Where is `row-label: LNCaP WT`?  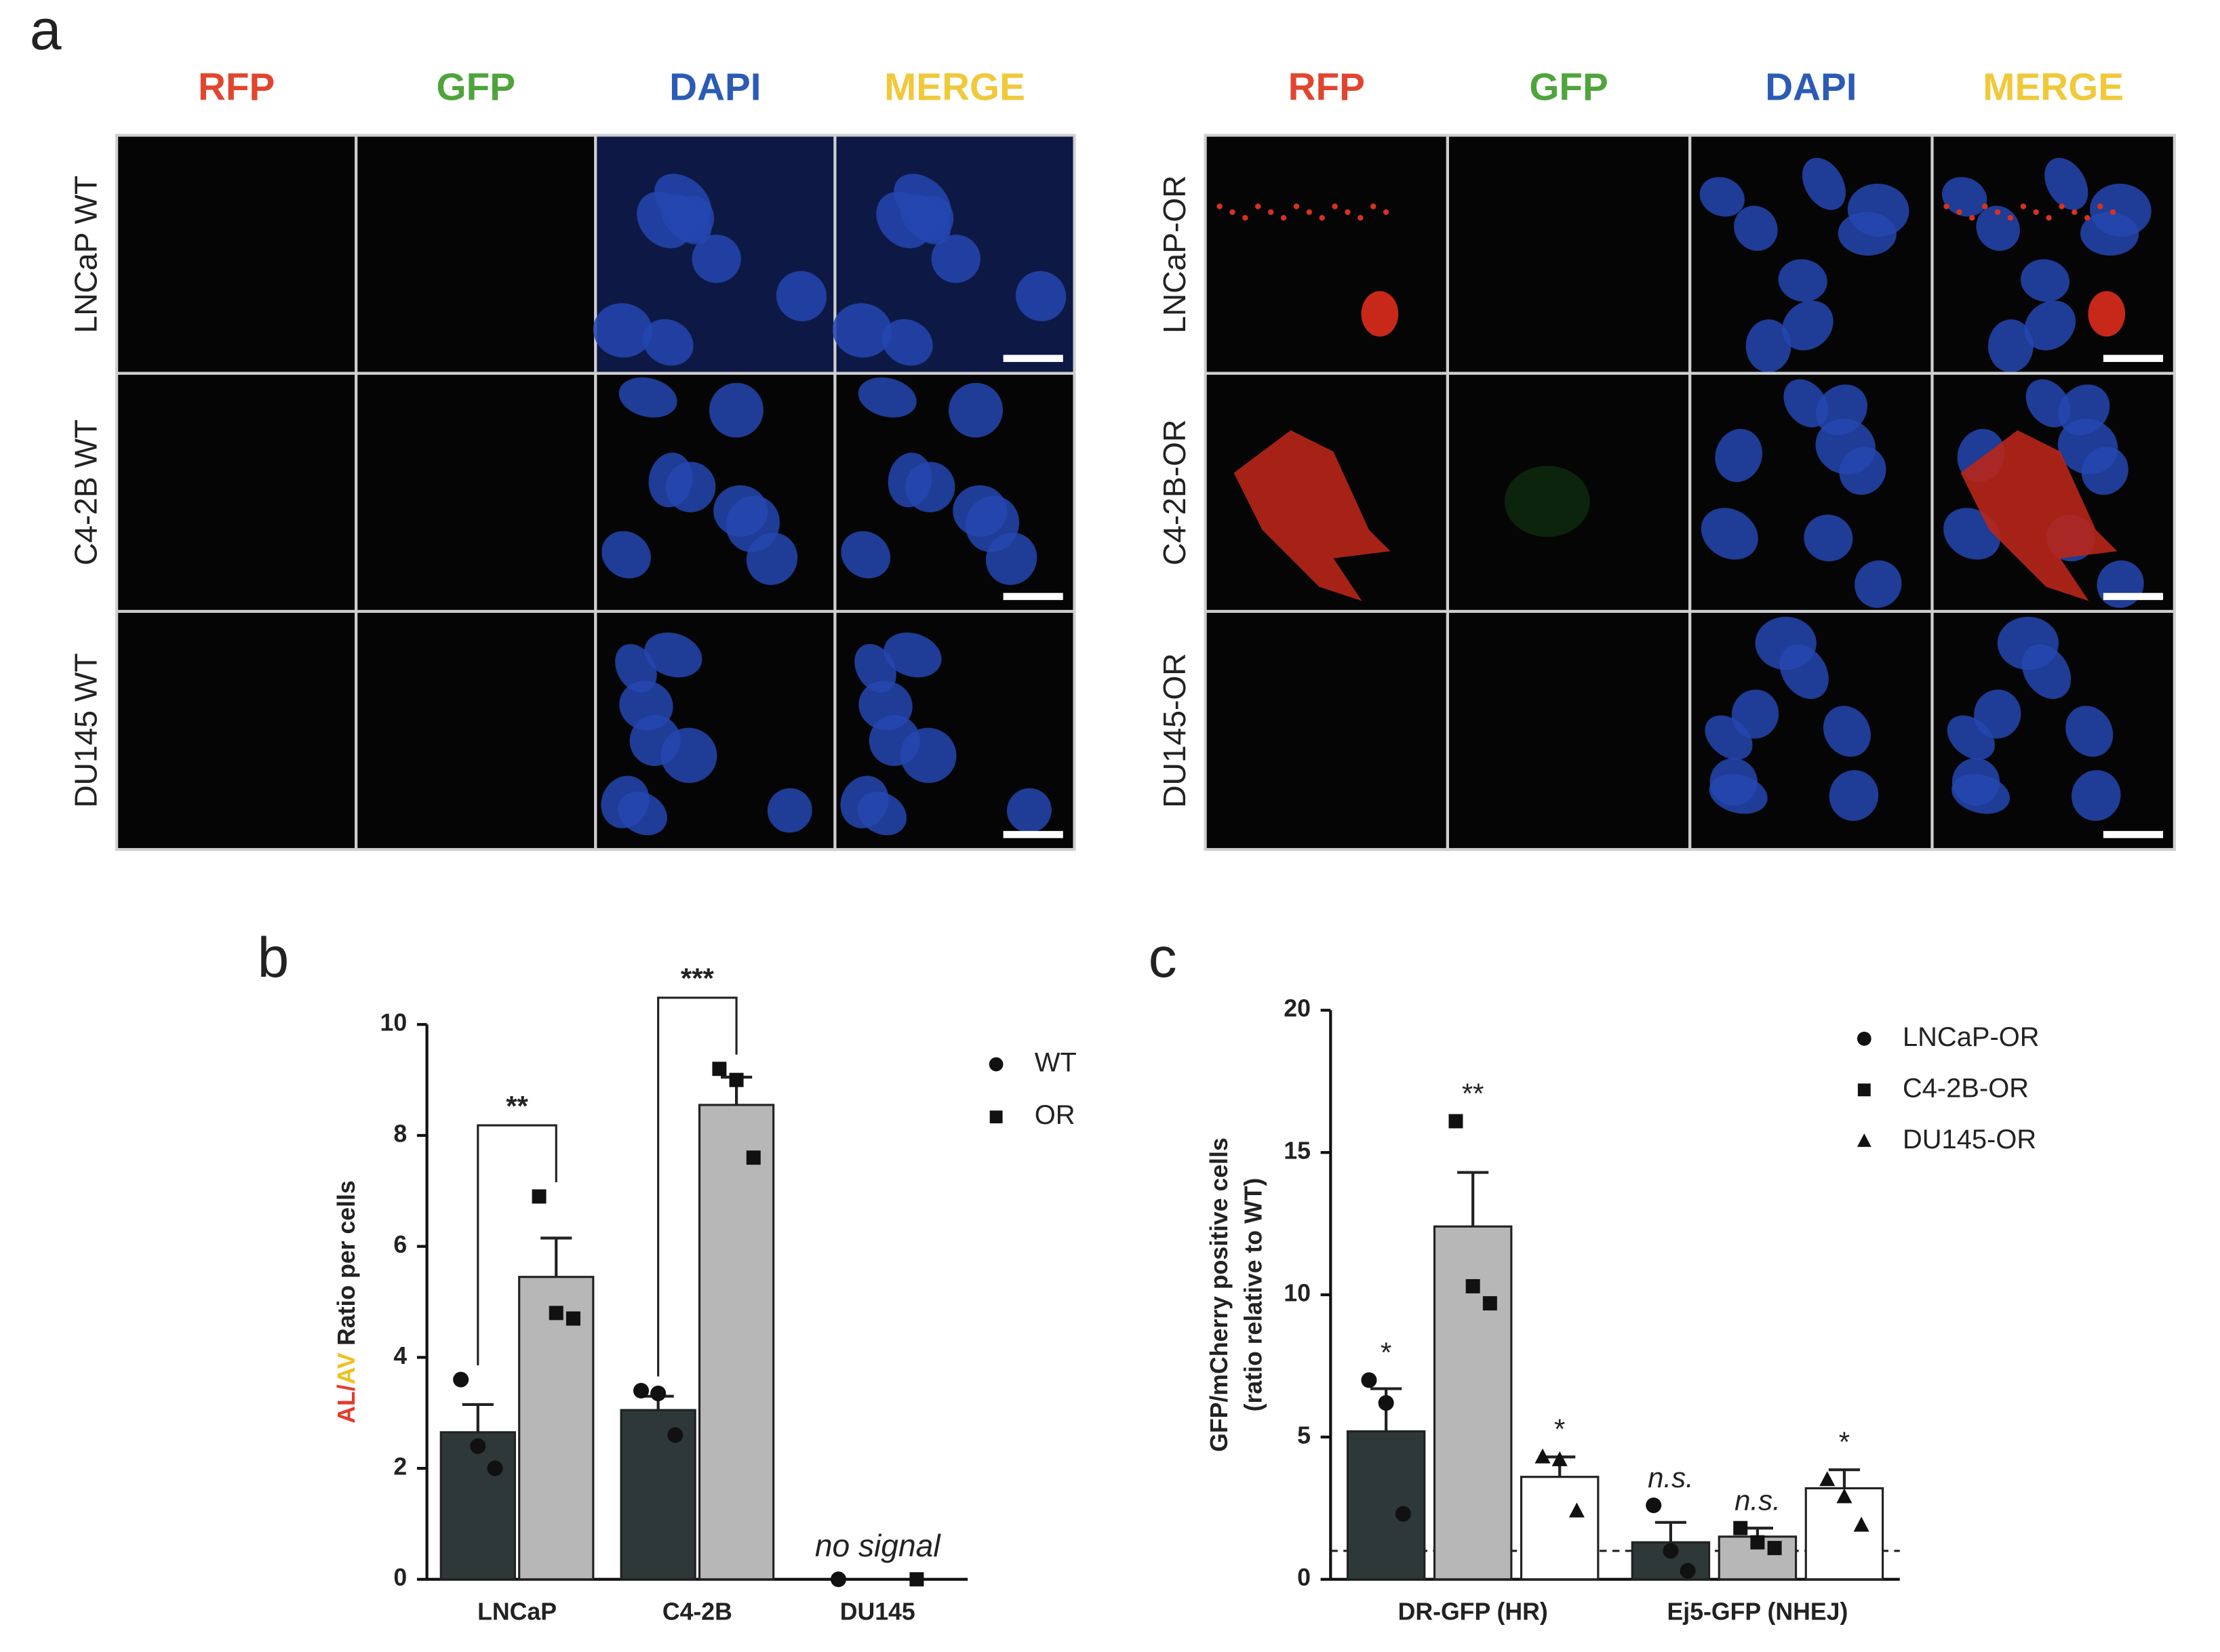 row-label: LNCaP WT is located at coordinates (85, 255).